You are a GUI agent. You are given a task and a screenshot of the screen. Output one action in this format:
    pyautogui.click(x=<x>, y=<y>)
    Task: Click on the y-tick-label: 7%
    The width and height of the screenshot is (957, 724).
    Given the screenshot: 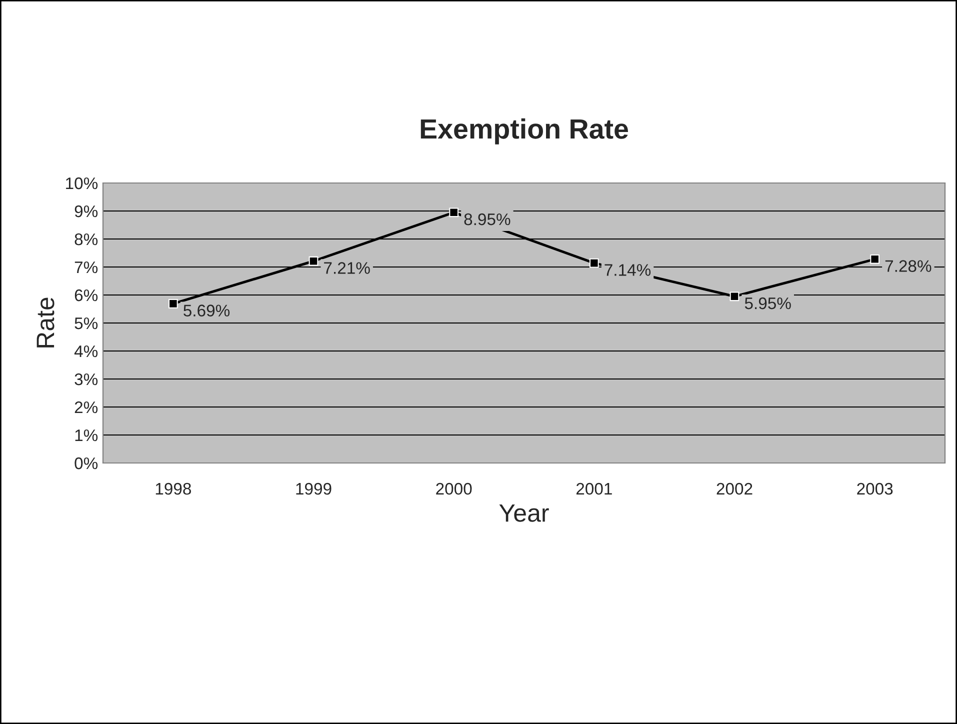 What is the action you would take?
    pyautogui.click(x=86, y=267)
    